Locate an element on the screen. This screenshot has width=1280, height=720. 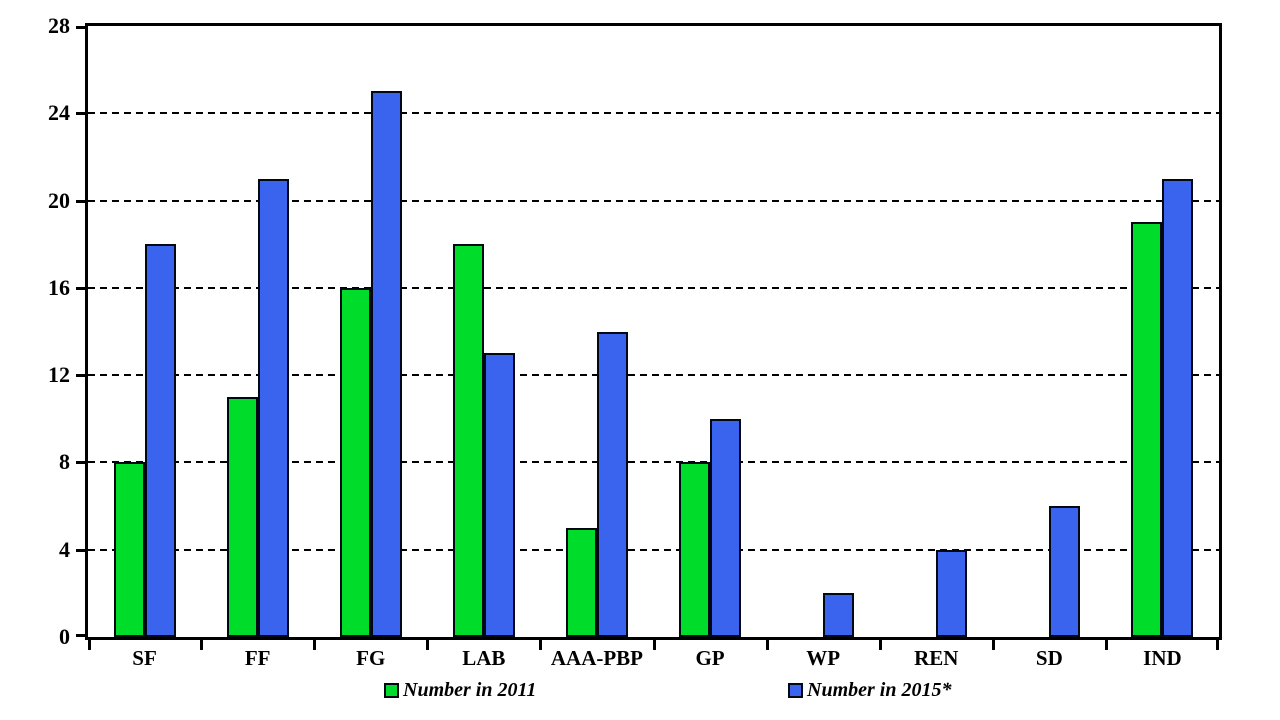
x-axis-label-sd: SD is located at coordinates (1049, 658).